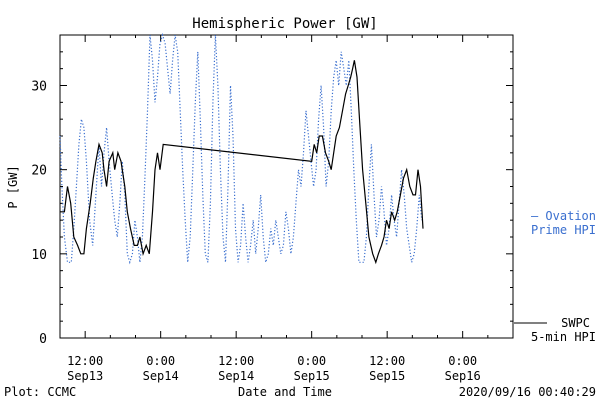 This screenshot has width=600, height=400. I want to click on legend-ovation-line1: — Ovation, so click(563, 216).